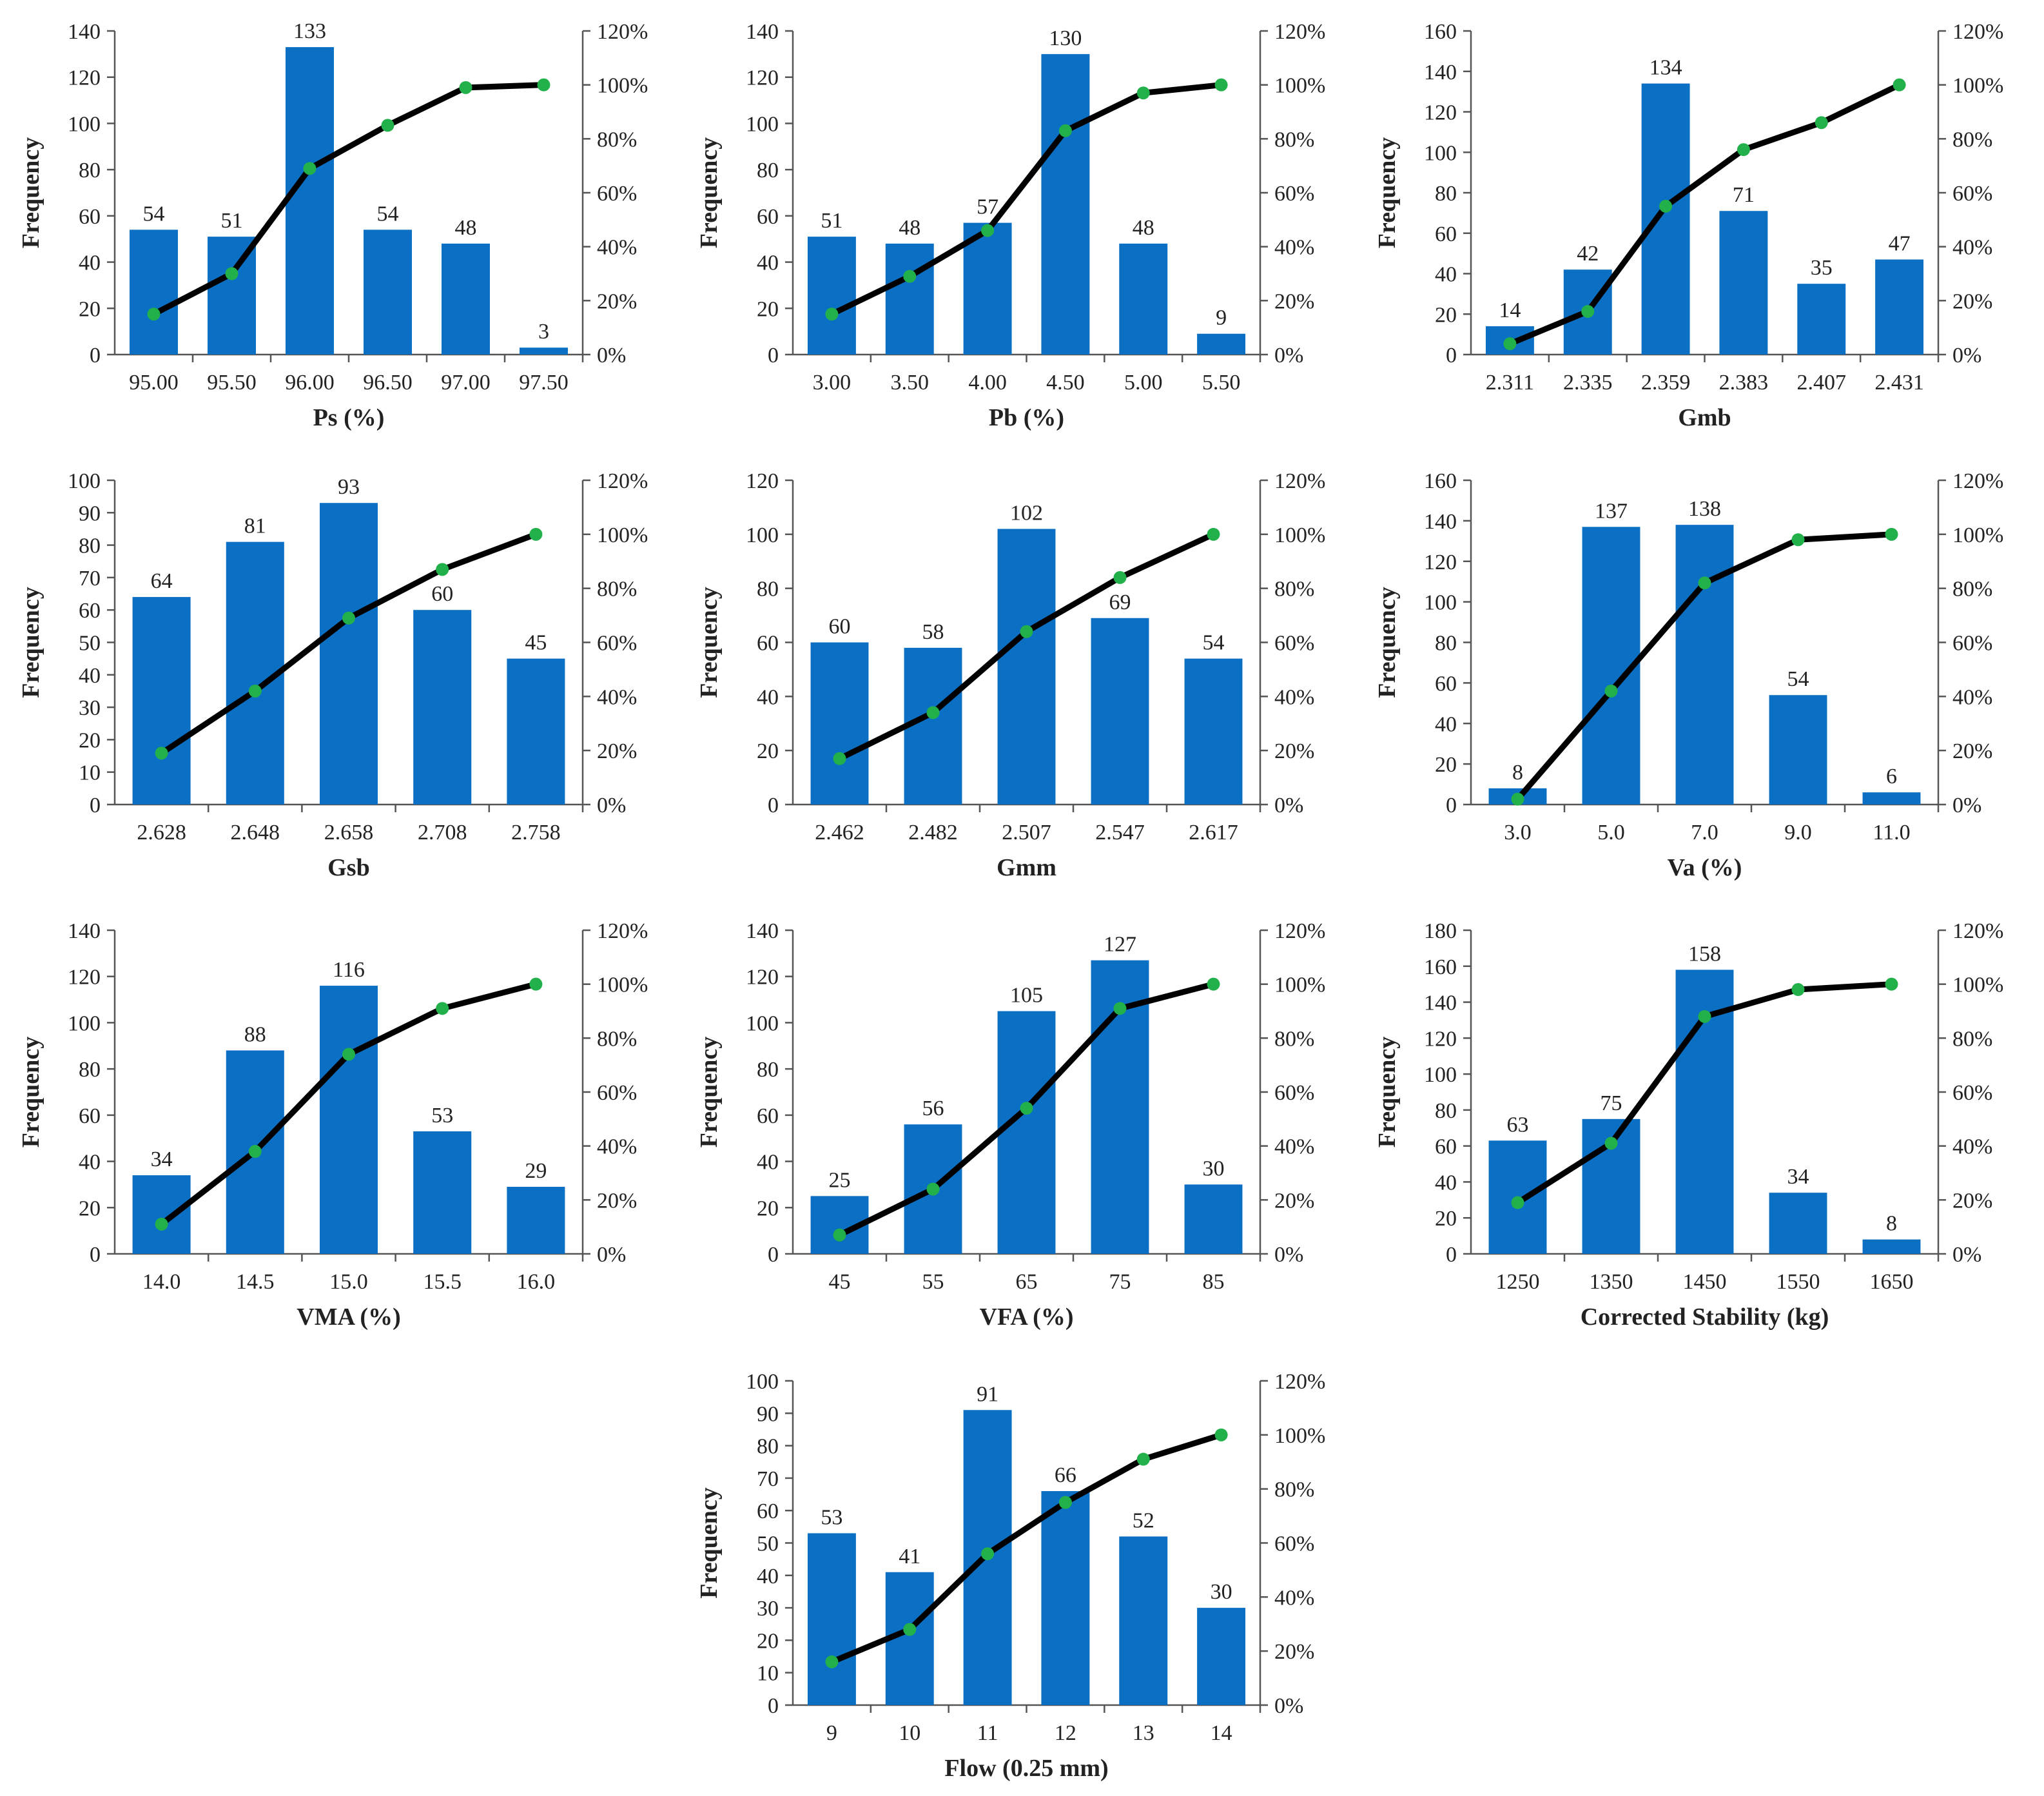  Describe the element at coordinates (90, 644) in the screenshot. I see `y-tick-label: 50` at that location.